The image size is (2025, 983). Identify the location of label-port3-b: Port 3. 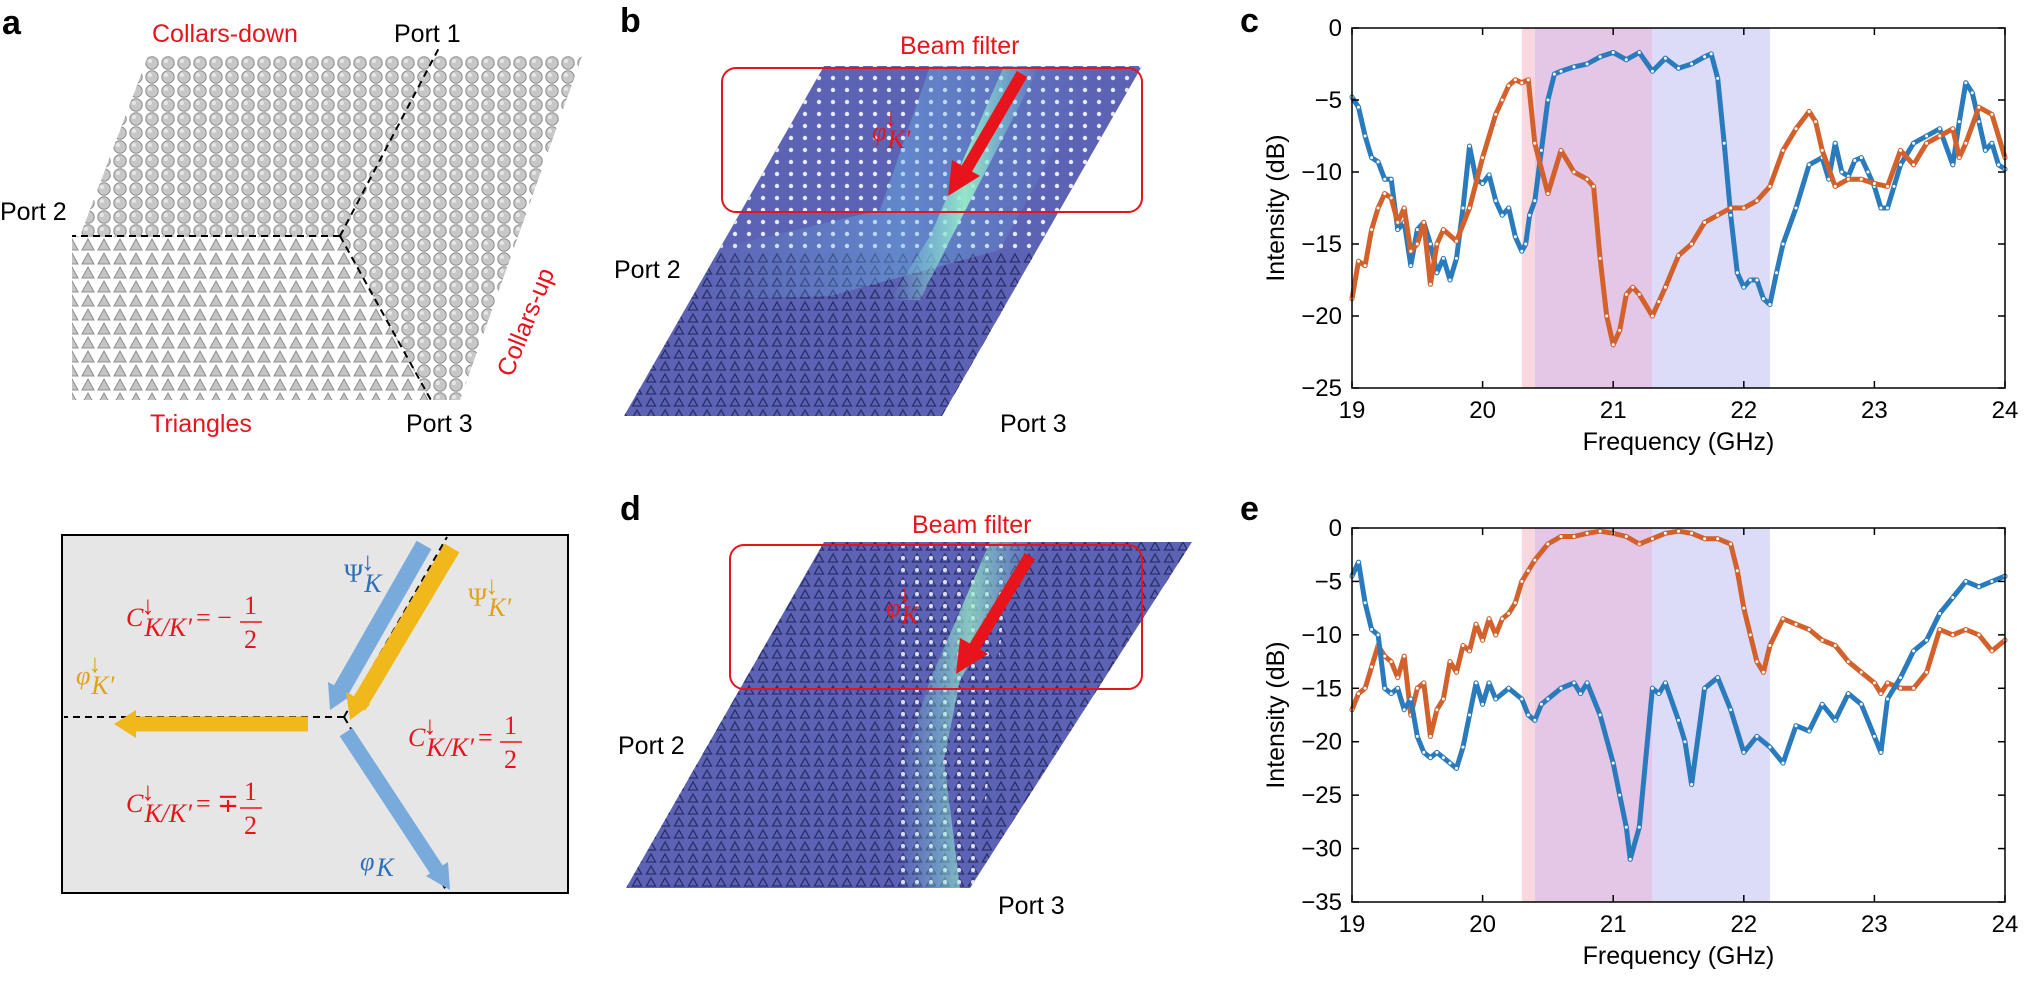
(1033, 424).